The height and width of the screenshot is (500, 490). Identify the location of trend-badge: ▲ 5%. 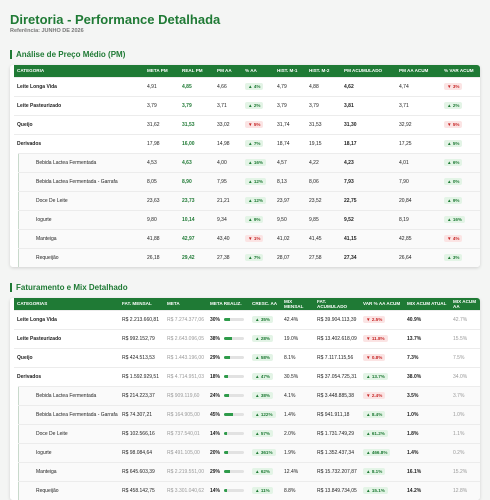
(453, 143).